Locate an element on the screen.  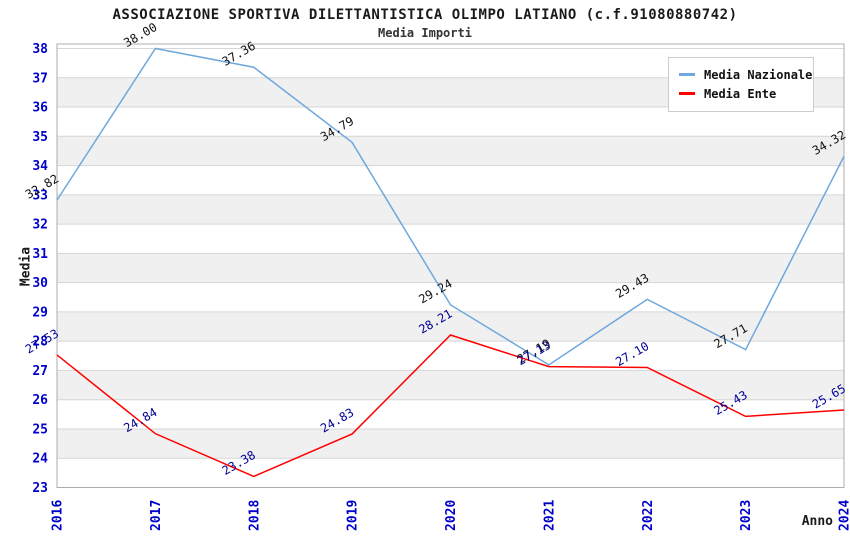
x-tick-label: 2017 is located at coordinates (156, 515).